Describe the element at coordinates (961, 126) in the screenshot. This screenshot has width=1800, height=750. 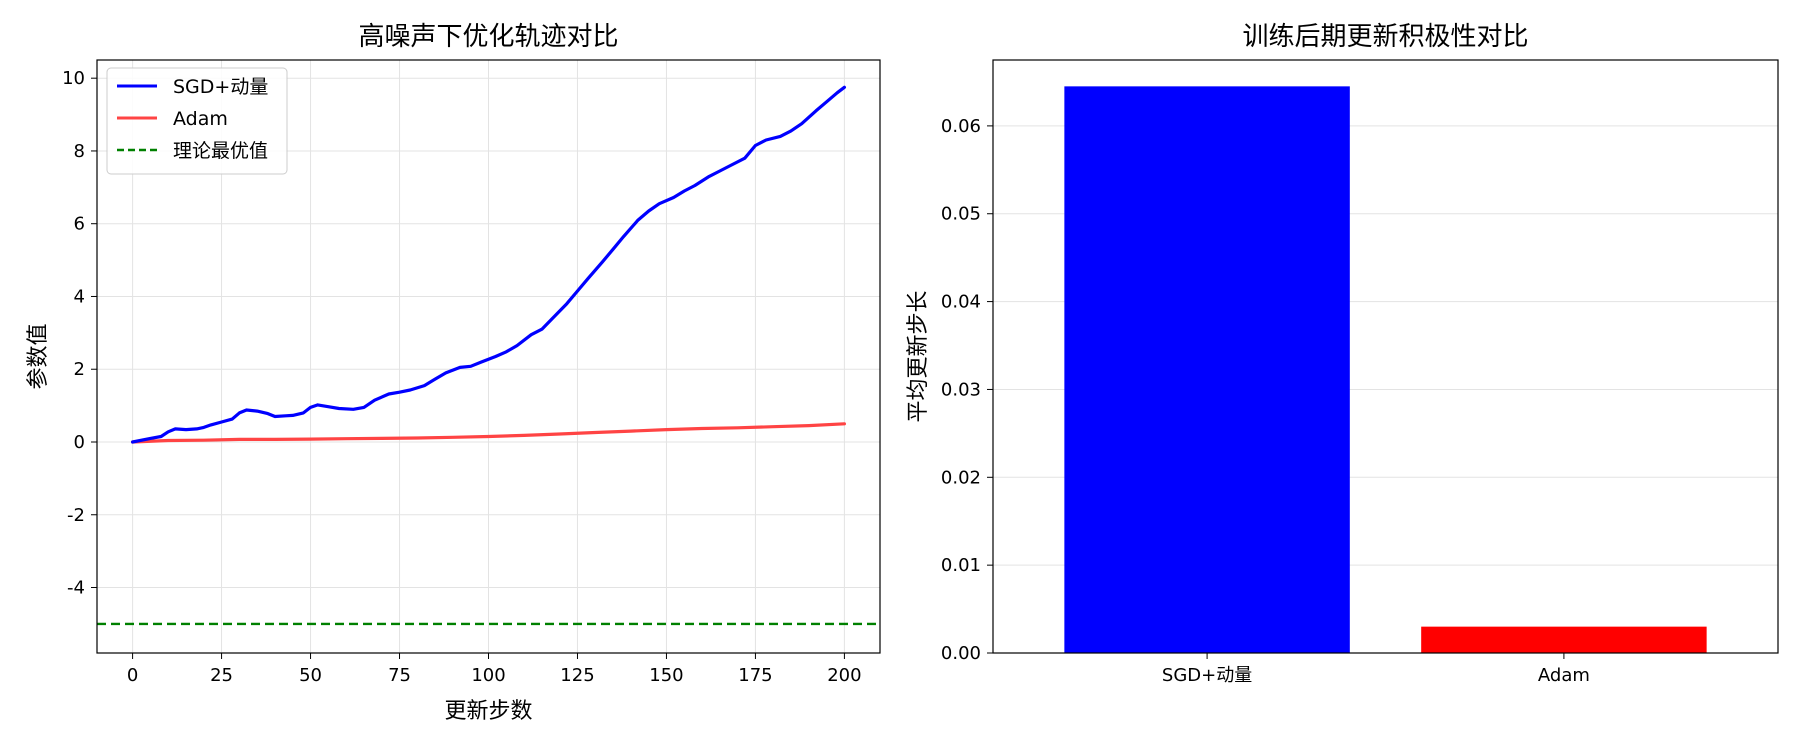
I see `y-tick-label: 0.06` at that location.